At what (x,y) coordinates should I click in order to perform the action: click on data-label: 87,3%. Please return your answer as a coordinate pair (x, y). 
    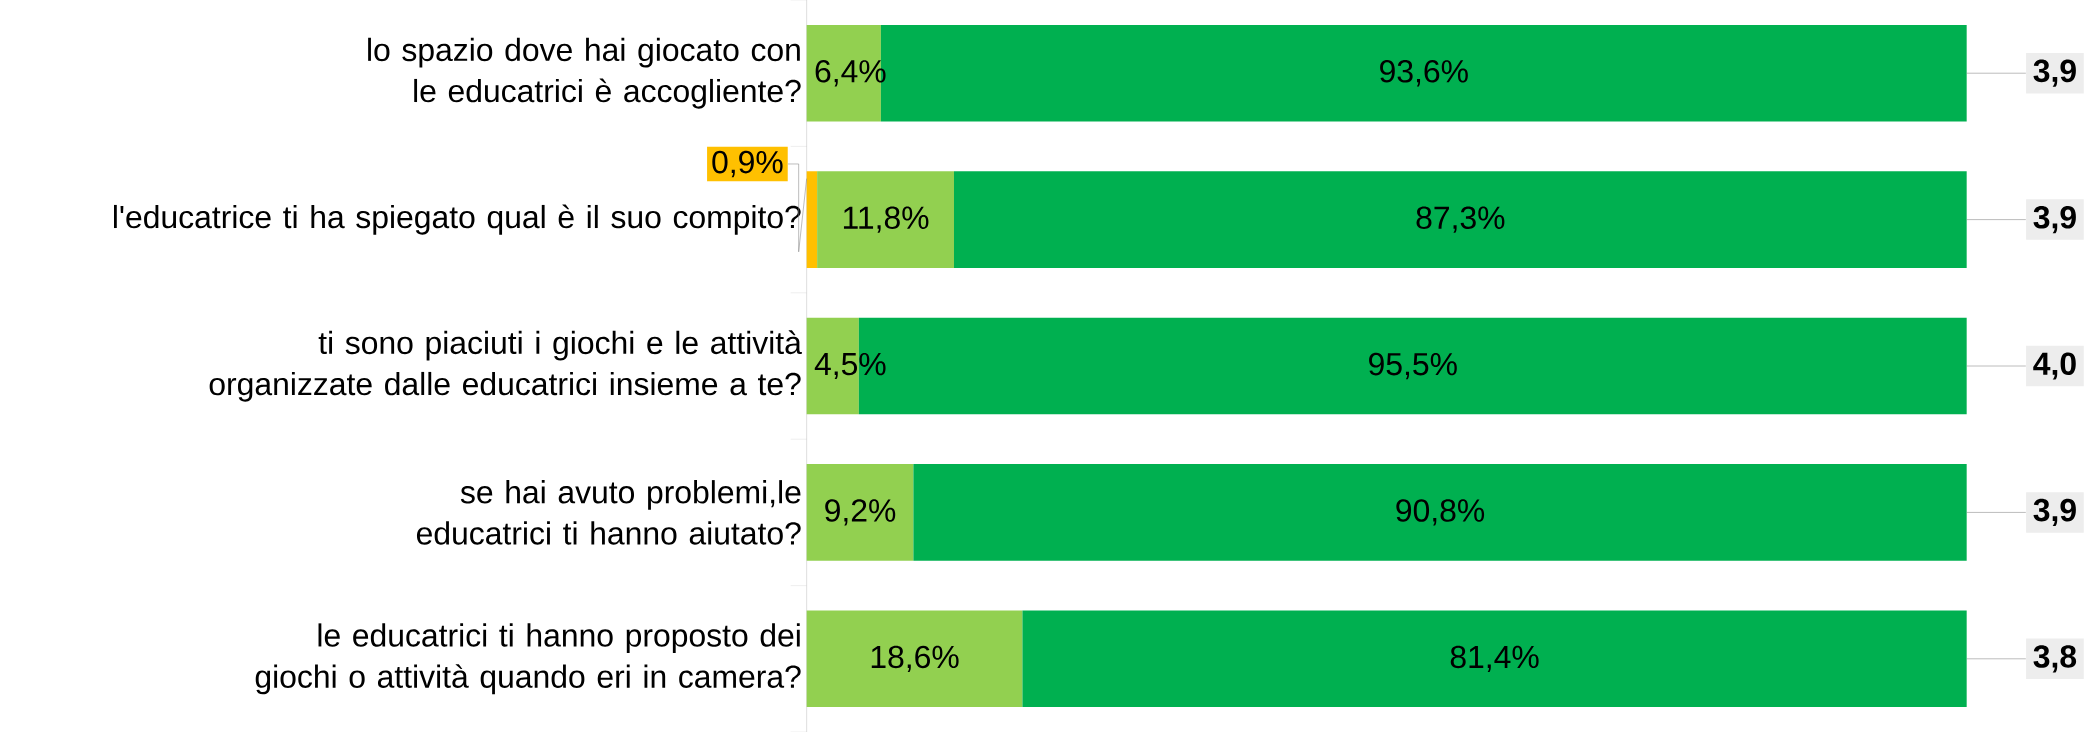
    Looking at the image, I should click on (1460, 219).